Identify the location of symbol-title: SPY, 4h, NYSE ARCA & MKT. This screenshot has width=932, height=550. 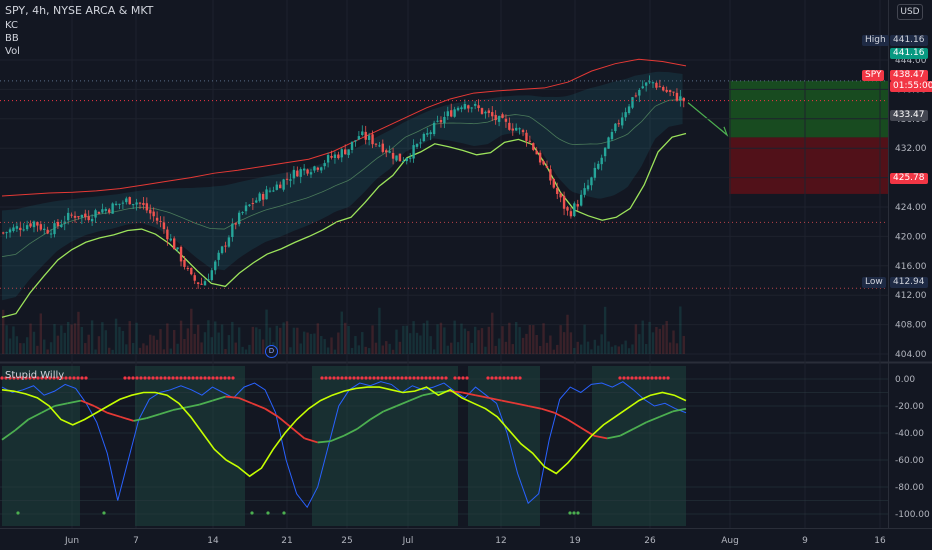
(79, 10).